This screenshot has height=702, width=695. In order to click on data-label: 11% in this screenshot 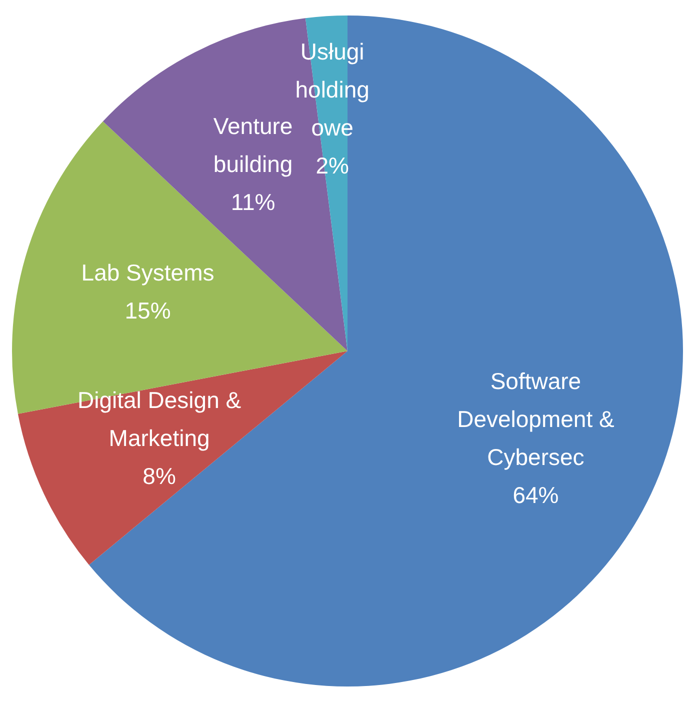, I will do `click(253, 202)`.